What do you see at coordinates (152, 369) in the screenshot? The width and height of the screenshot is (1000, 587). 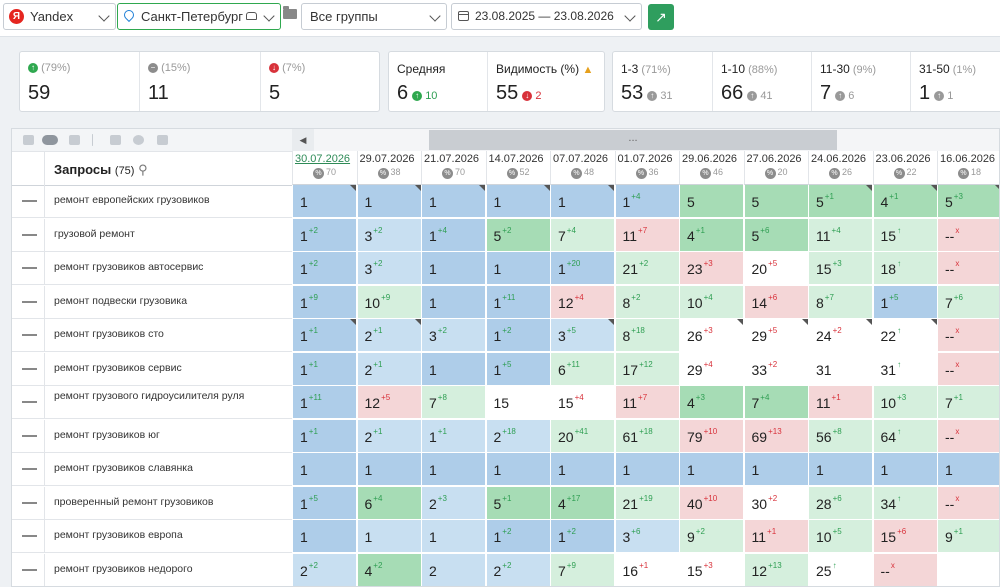 I see `query-row: ремонт грузовиков сервис` at bounding box center [152, 369].